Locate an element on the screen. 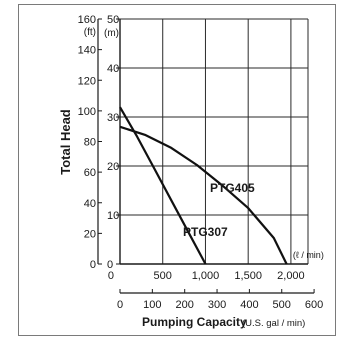 This screenshot has width=352, height=345. x-tick-gal-label: 600 is located at coordinates (314, 305).